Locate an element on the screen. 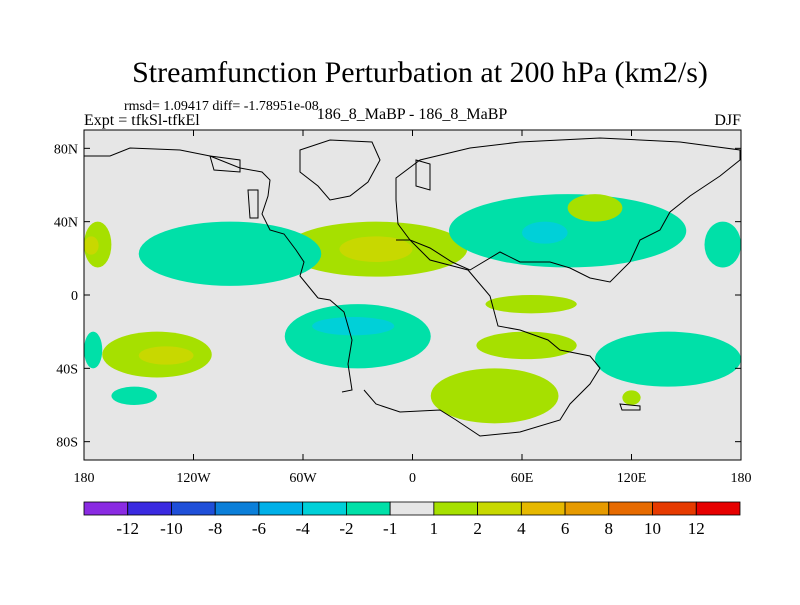 The image size is (800, 605). experiment-label: Expt = tfkSl-tfkEl is located at coordinates (142, 120).